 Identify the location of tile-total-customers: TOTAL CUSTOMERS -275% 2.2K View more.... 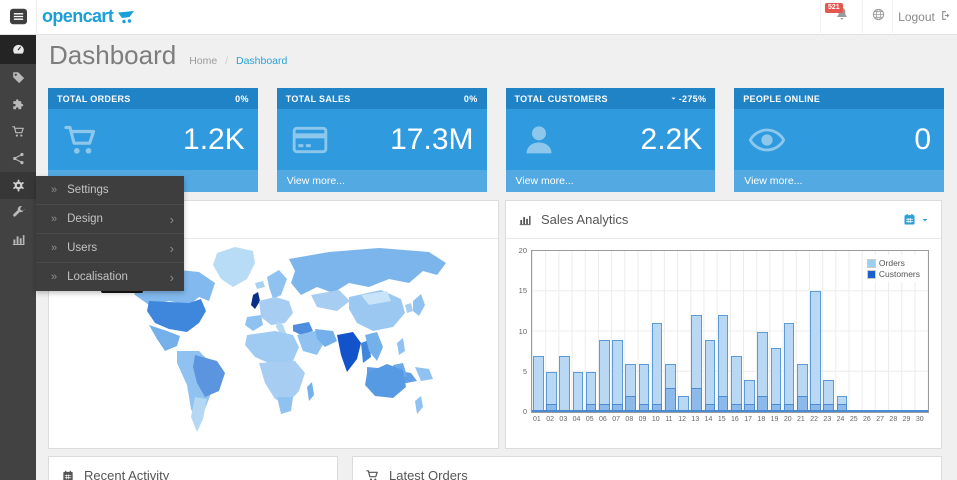
(610, 140).